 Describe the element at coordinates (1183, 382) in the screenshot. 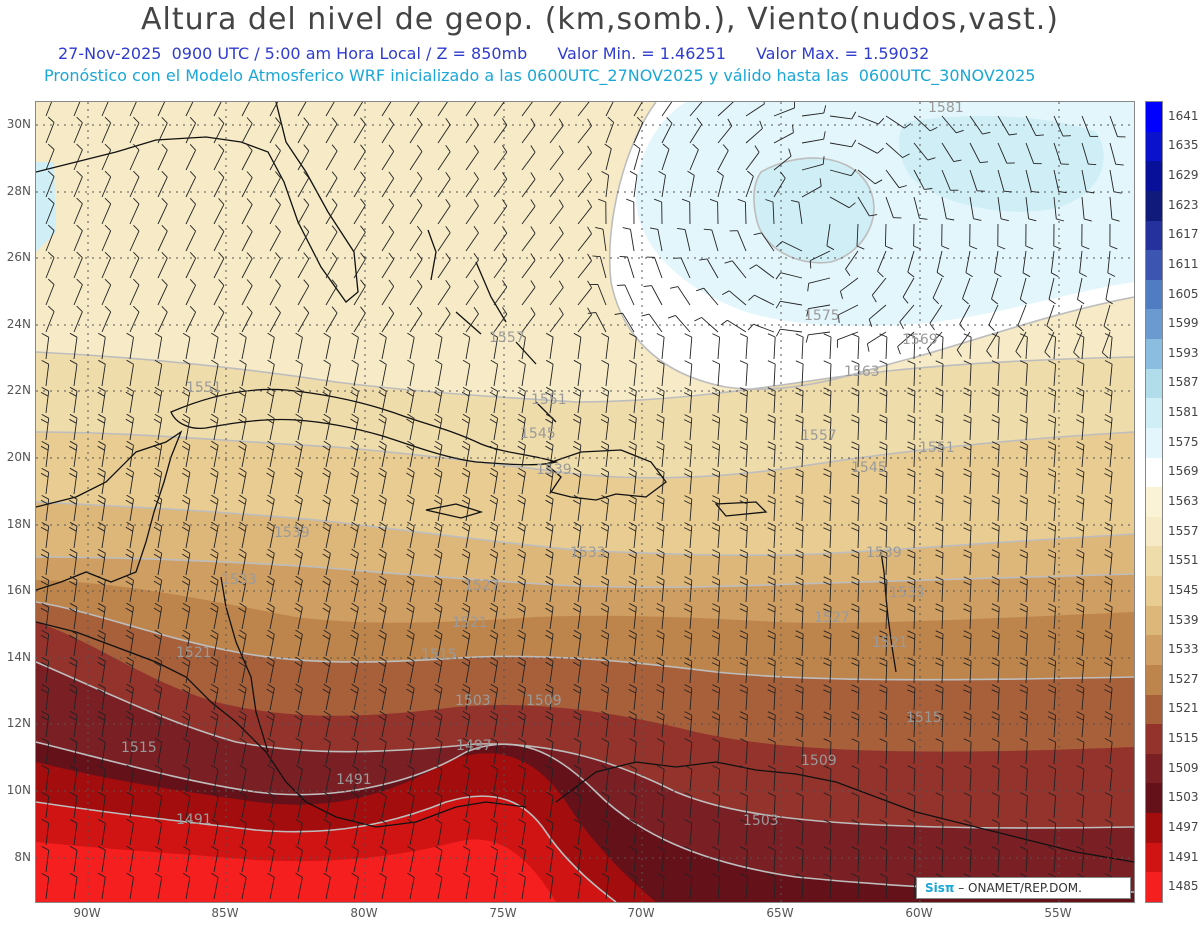

I see `colorbar-level-label: 1587` at that location.